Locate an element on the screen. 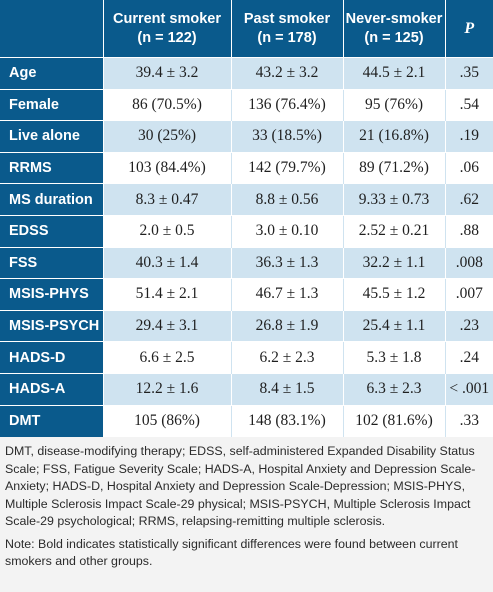  header-current-smoker: Current smoker (n = 122) is located at coordinates (167, 29).